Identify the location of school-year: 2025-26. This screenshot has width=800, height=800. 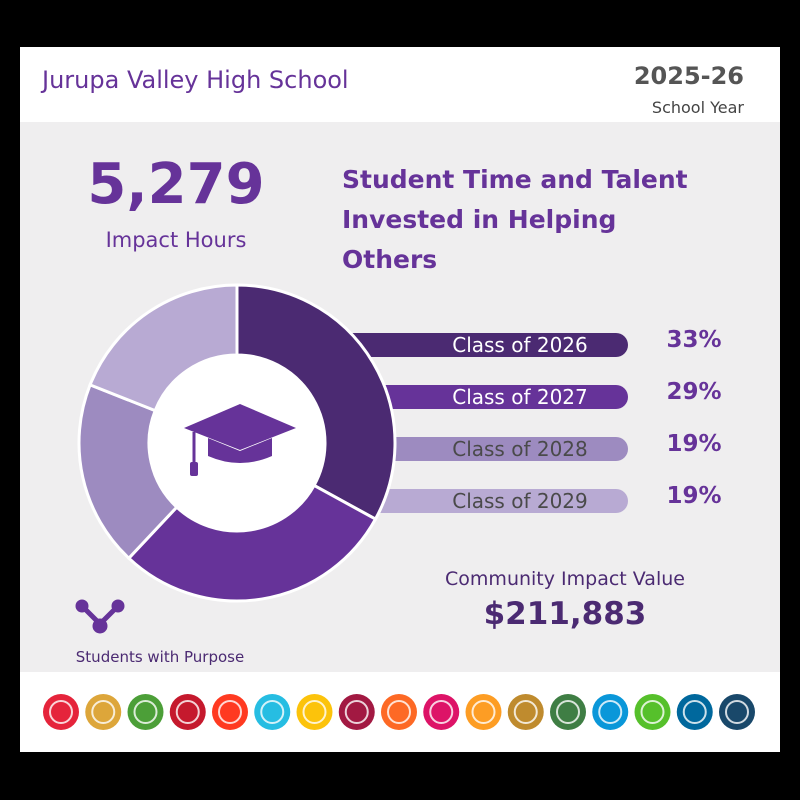
(688, 76).